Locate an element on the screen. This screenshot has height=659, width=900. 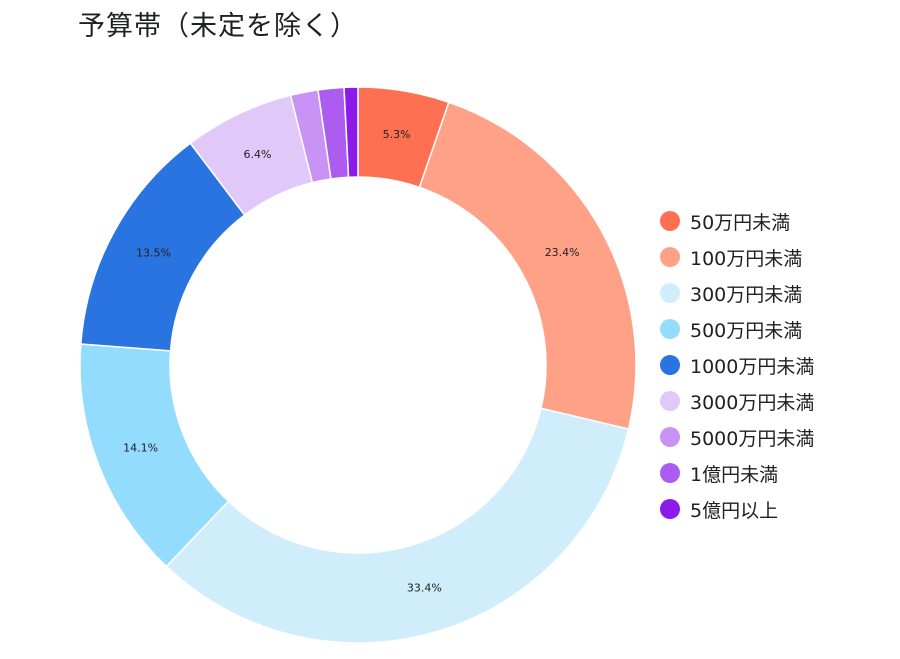
legend-item: 1000万円未満 is located at coordinates (737, 365).